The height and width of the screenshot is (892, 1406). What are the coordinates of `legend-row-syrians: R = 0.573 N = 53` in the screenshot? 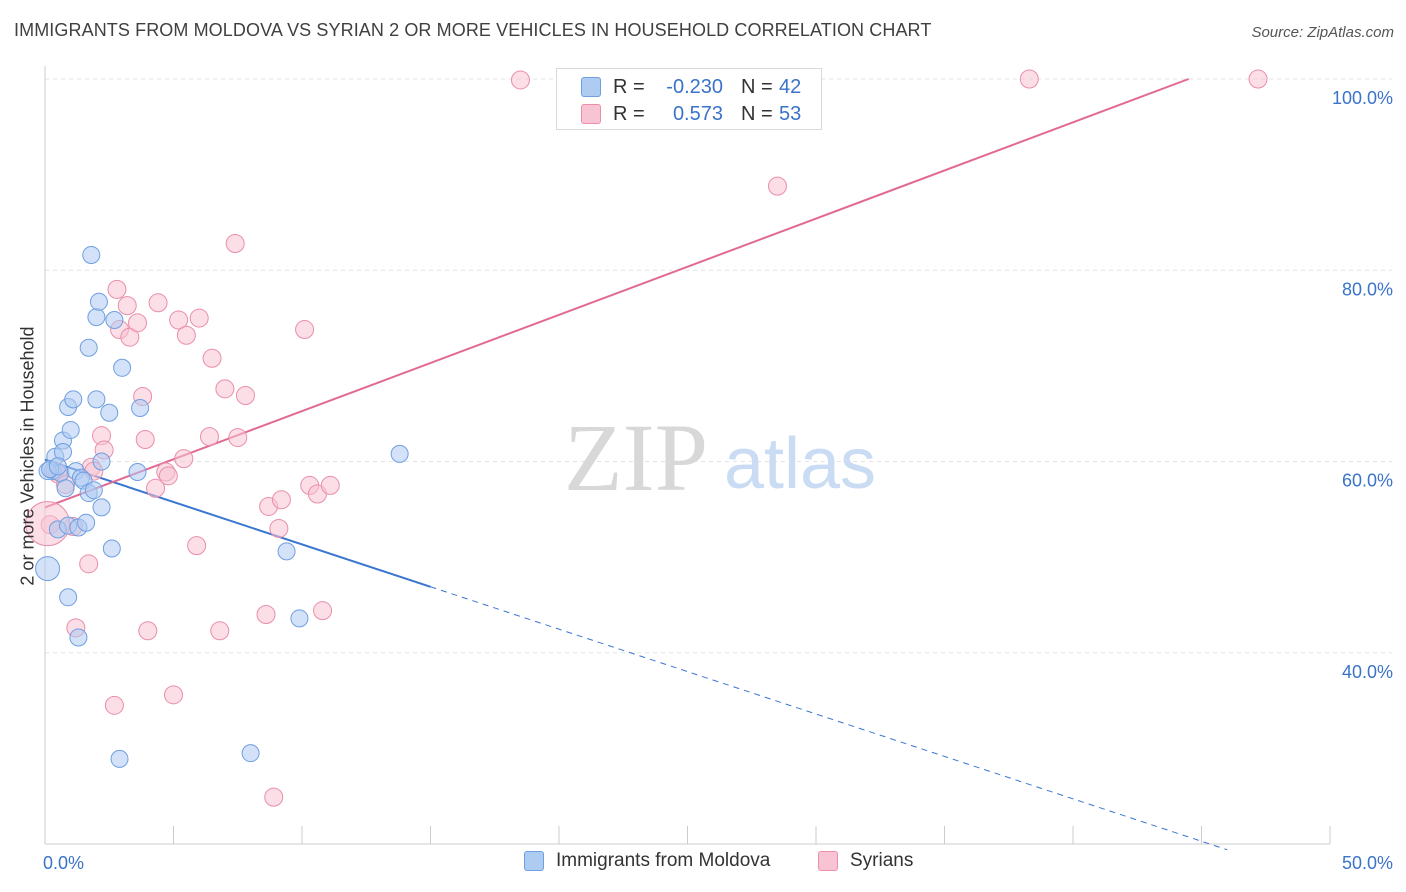 It's located at (691, 114).